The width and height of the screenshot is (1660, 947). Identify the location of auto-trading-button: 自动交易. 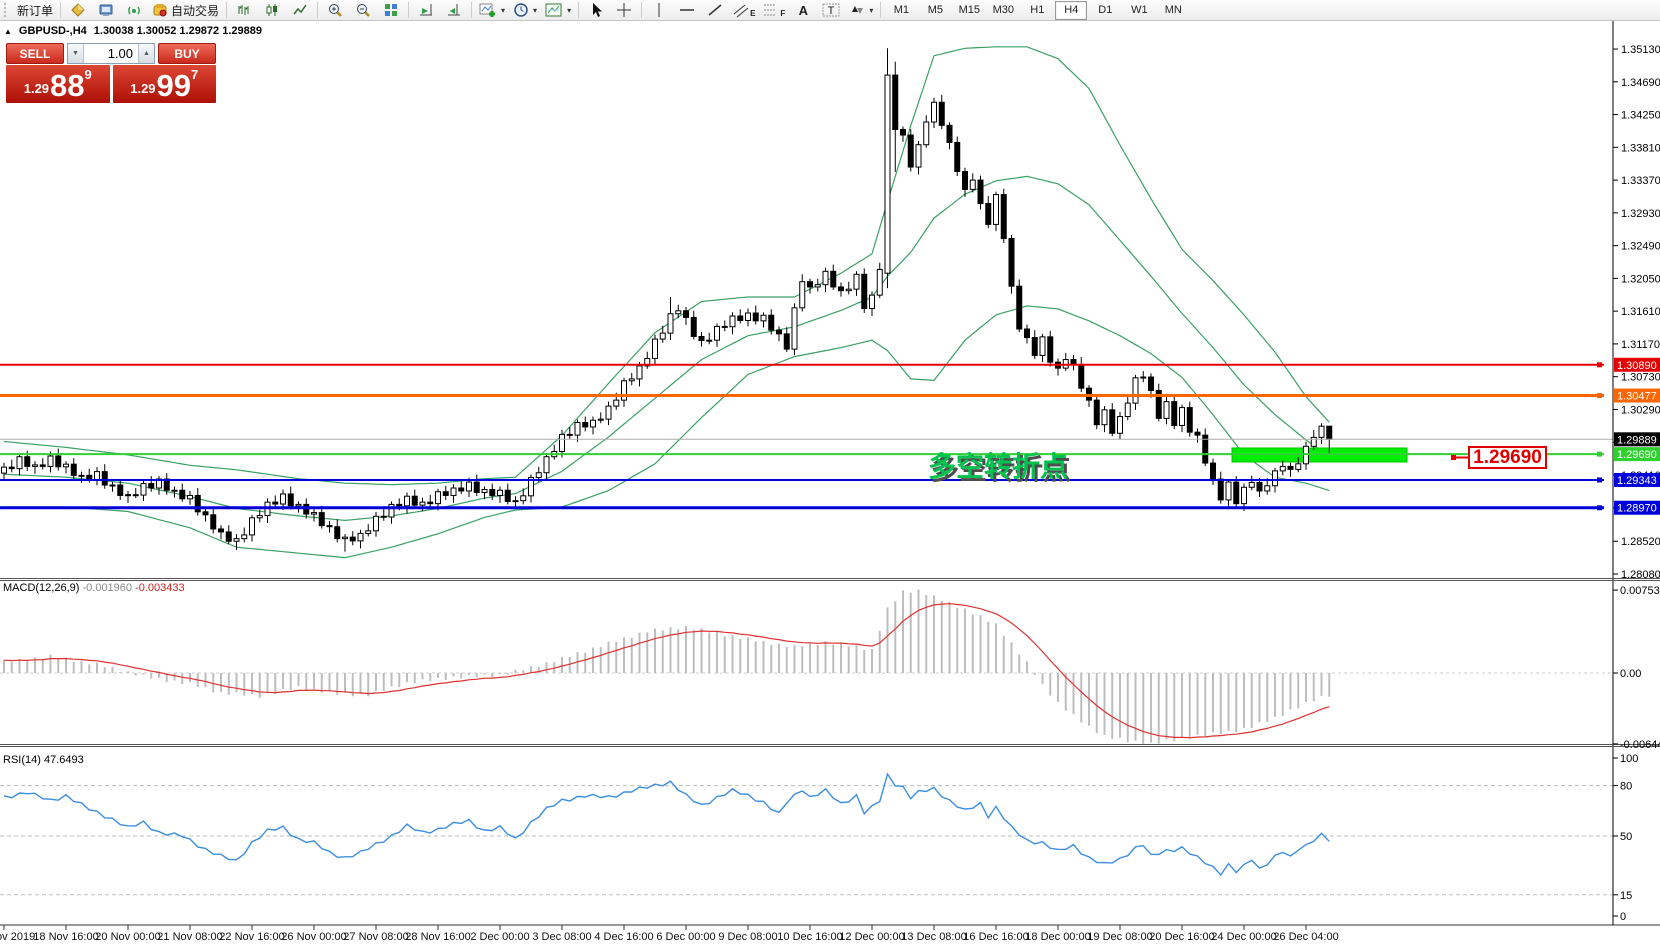
(185, 10).